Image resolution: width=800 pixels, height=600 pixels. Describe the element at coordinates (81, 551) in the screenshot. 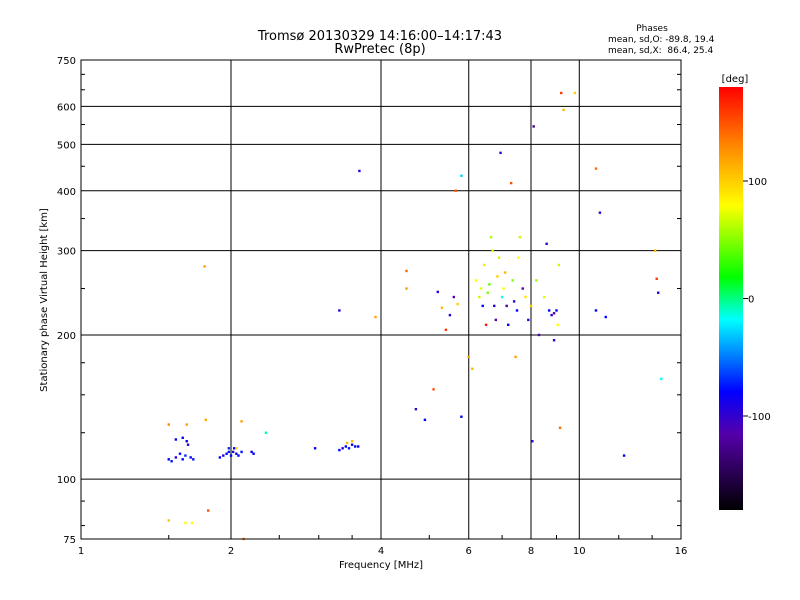

I see `x-tick-label: 1` at that location.